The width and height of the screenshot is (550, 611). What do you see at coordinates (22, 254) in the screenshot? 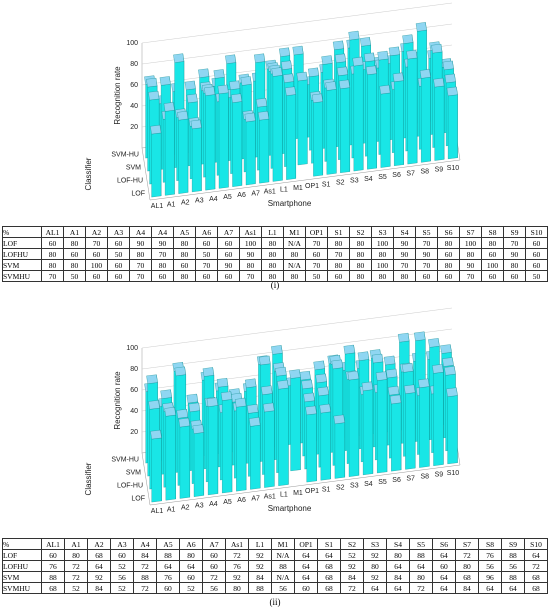
I see `row-label: LOFHU` at bounding box center [22, 254].